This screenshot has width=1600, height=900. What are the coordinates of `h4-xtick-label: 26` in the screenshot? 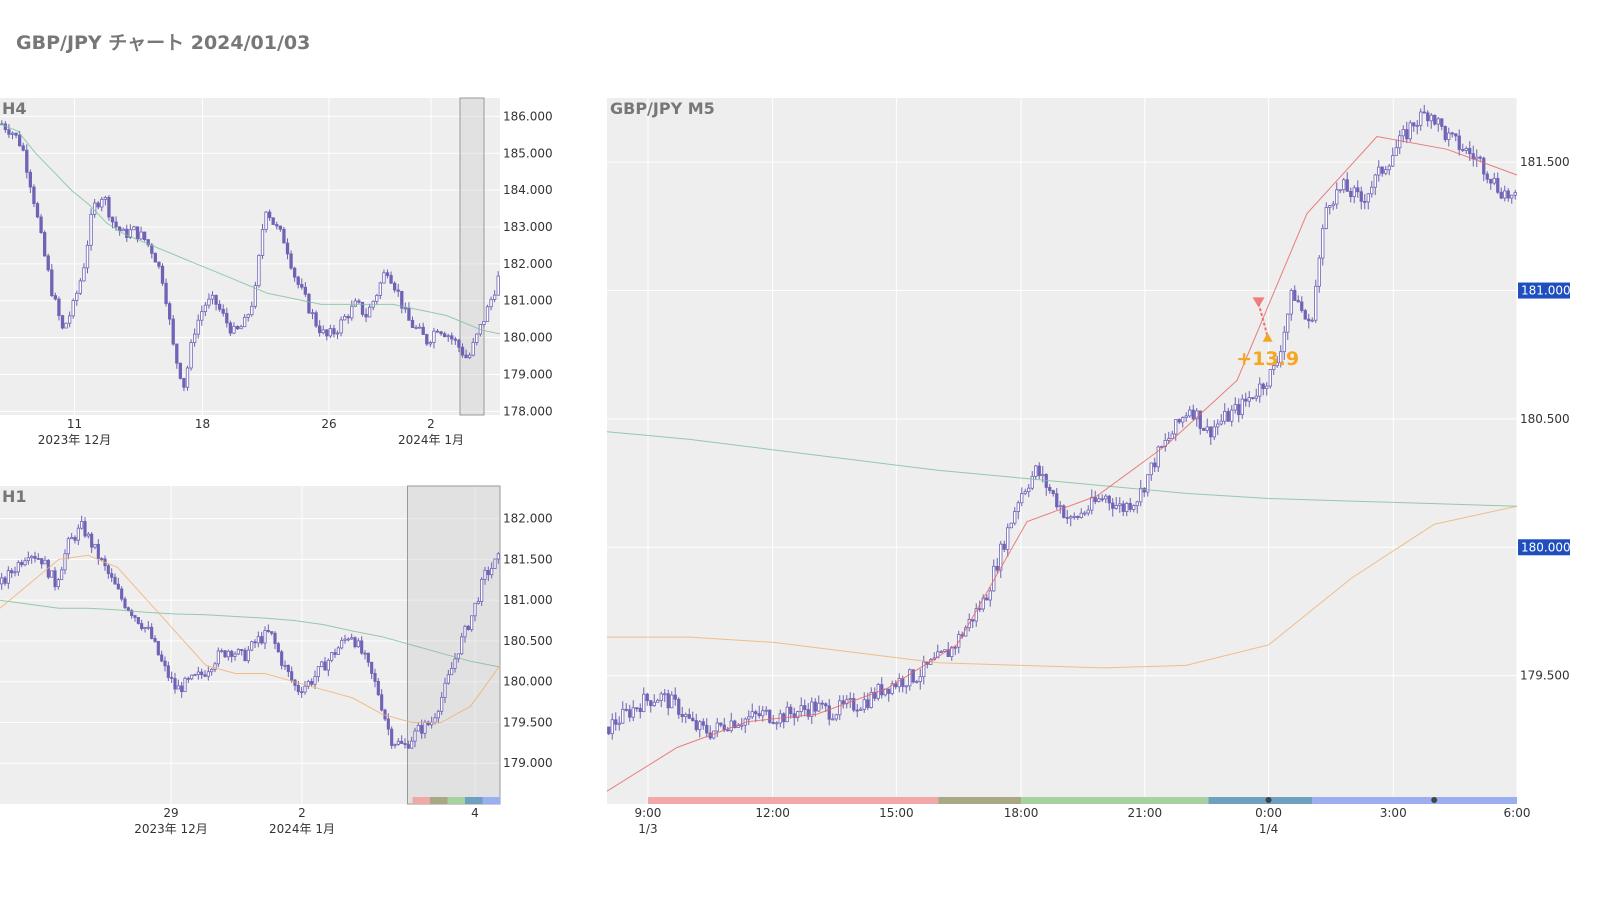 It's located at (328, 424).